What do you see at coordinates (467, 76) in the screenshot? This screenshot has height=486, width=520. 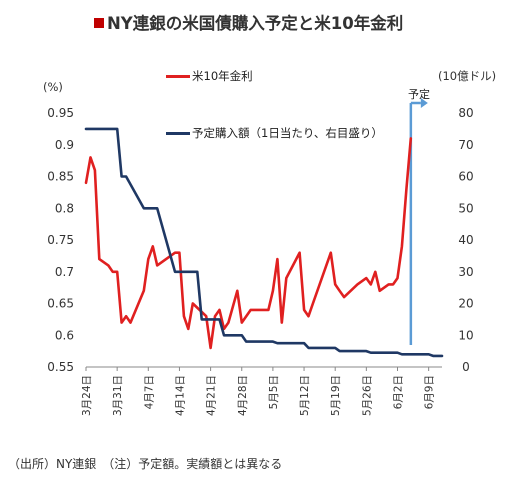 I see `right-axis-unit: (10億ドル)` at bounding box center [467, 76].